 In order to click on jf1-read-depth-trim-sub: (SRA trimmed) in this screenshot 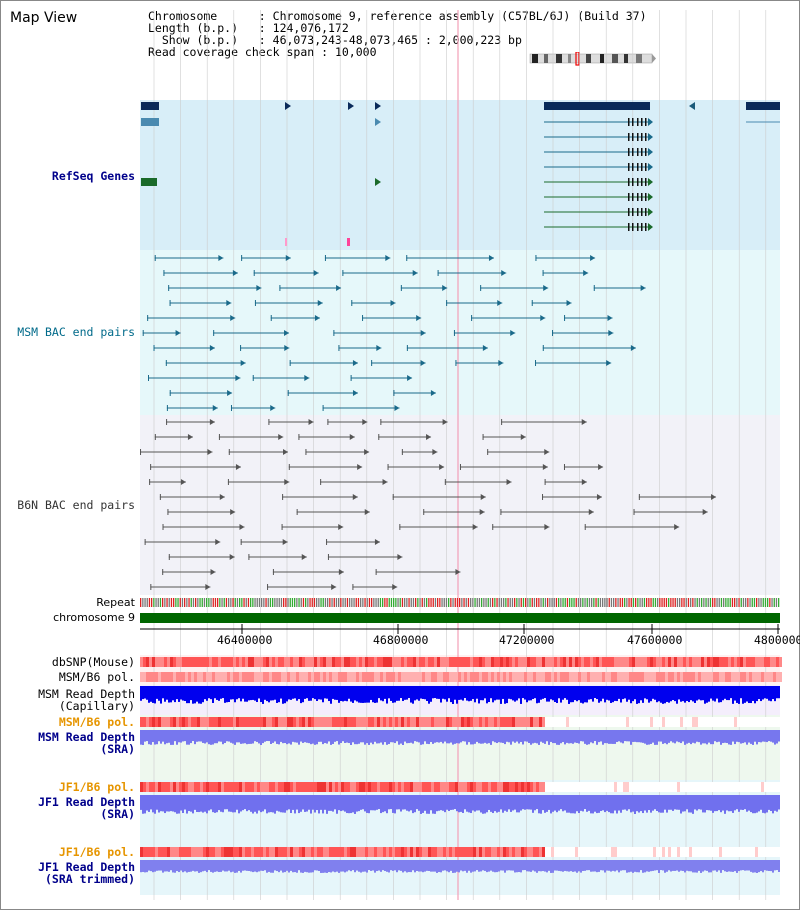, I will do `click(89, 879)`.